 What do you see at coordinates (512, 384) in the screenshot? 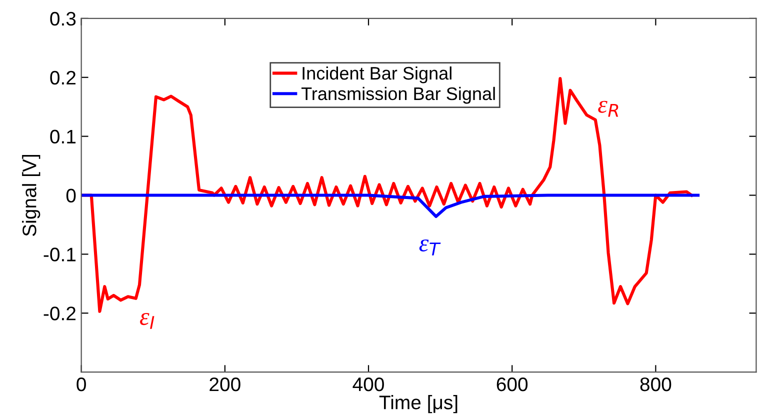
I see `x-tick-label: 600` at bounding box center [512, 384].